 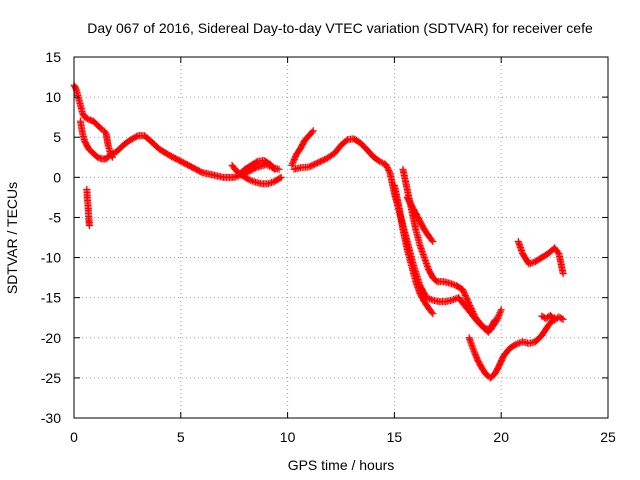 What do you see at coordinates (51, 378) in the screenshot?
I see `y-tick-label: -25` at bounding box center [51, 378].